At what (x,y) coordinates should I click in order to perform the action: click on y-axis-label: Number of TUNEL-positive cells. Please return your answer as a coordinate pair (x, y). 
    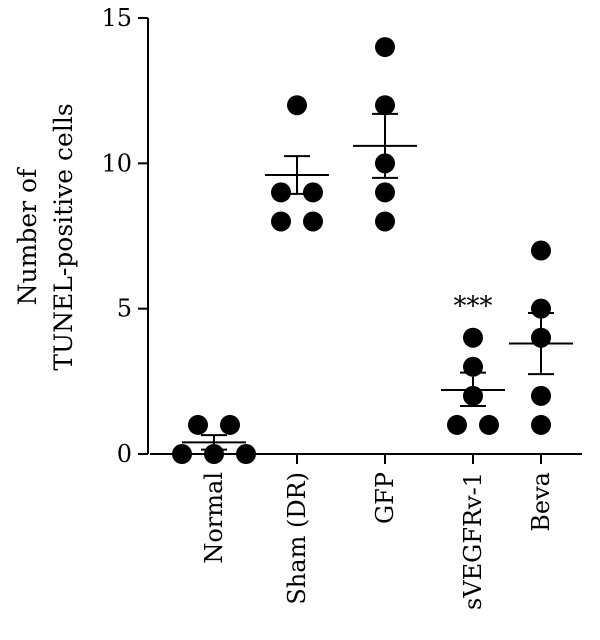
    Looking at the image, I should click on (45, 236).